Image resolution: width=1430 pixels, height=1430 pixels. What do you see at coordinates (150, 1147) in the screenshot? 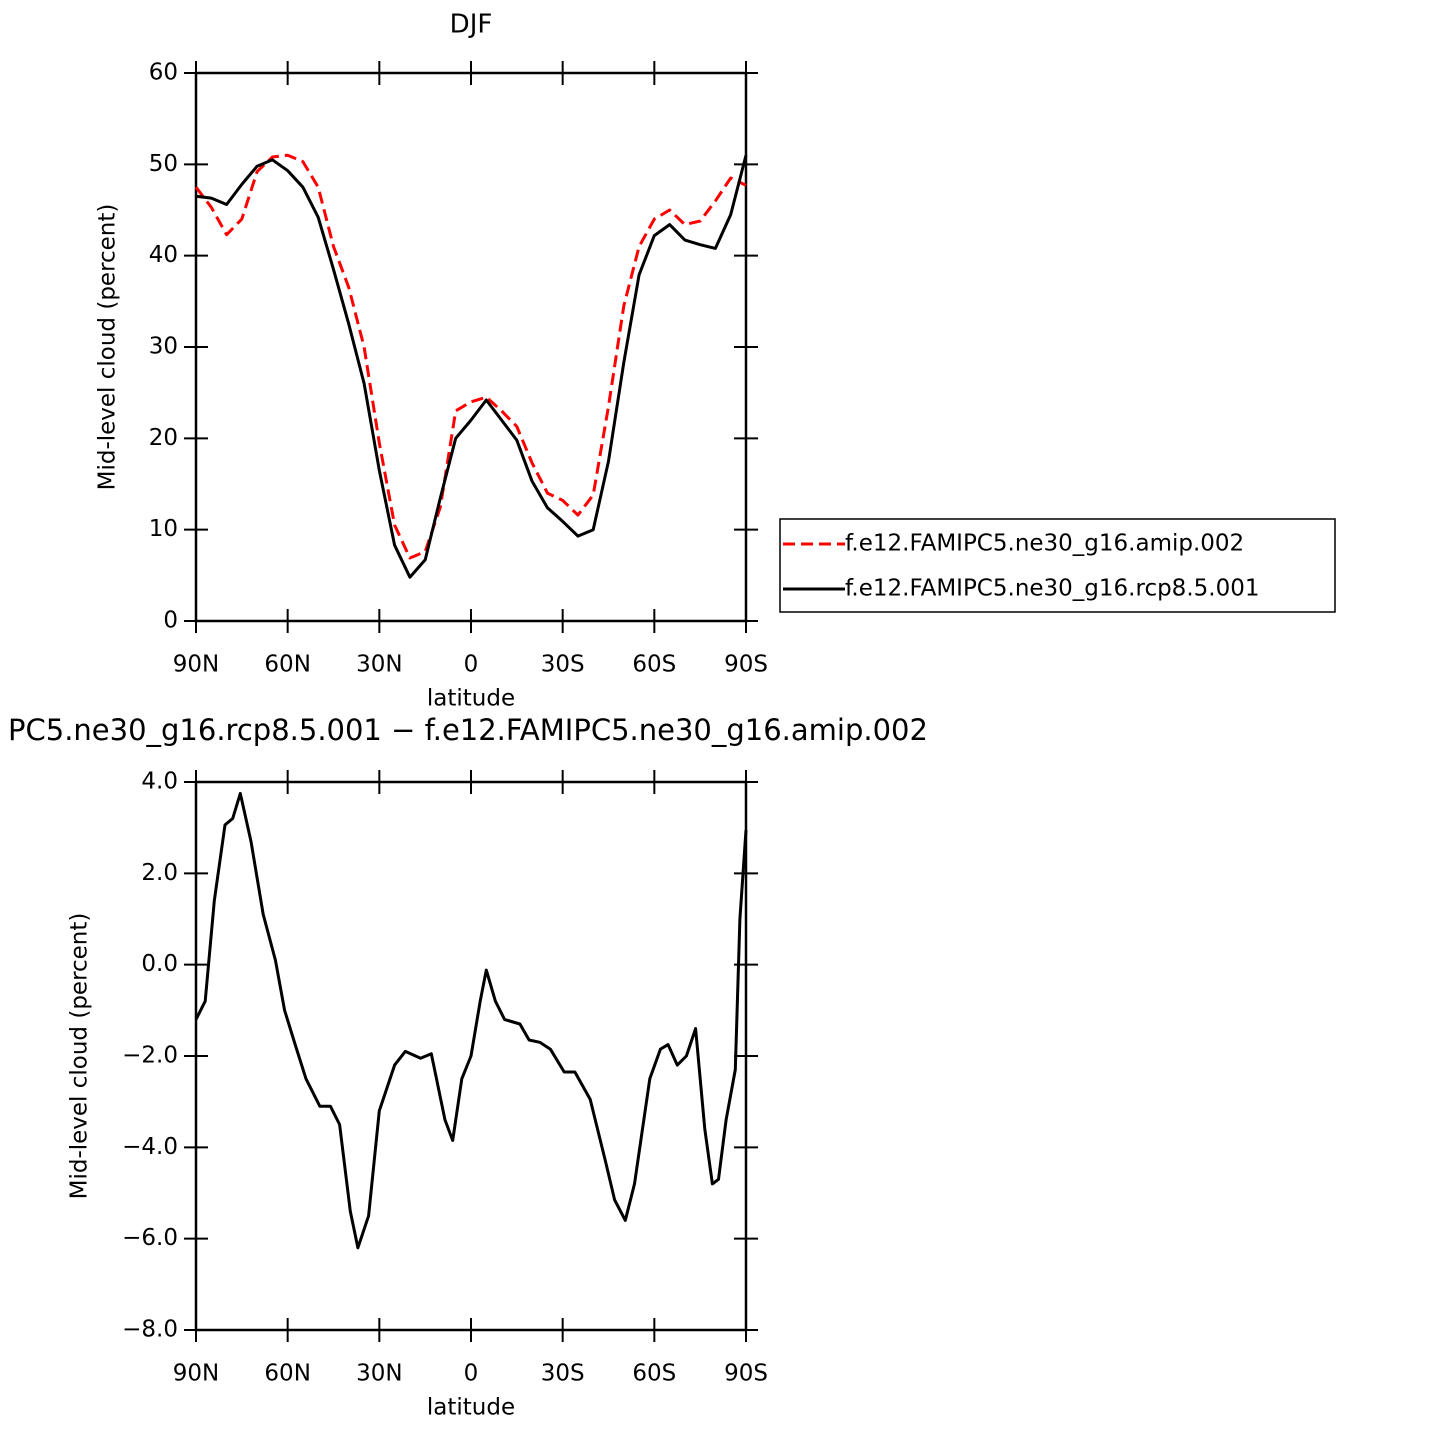
I see `y-tick-label: −4.0` at bounding box center [150, 1147].